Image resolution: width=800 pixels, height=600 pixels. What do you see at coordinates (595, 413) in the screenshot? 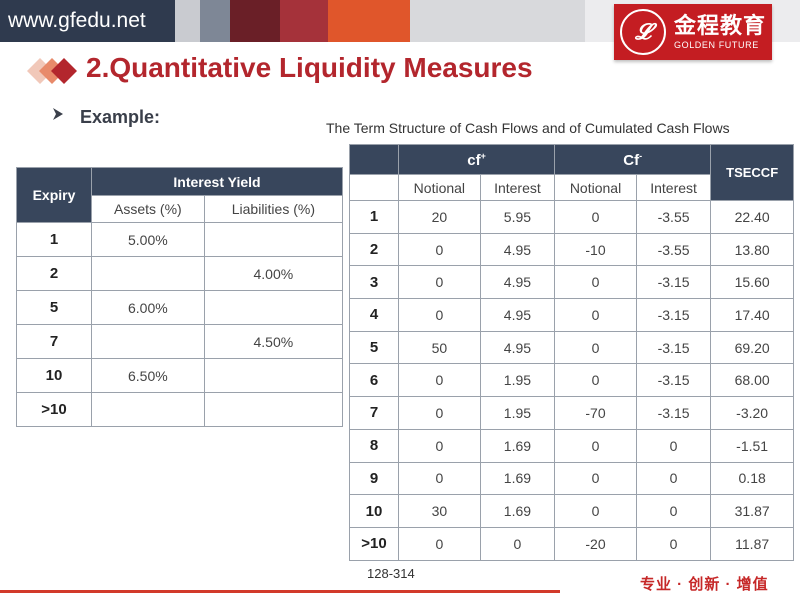
I see `cf-minus-notional-cell: -70` at bounding box center [595, 413].